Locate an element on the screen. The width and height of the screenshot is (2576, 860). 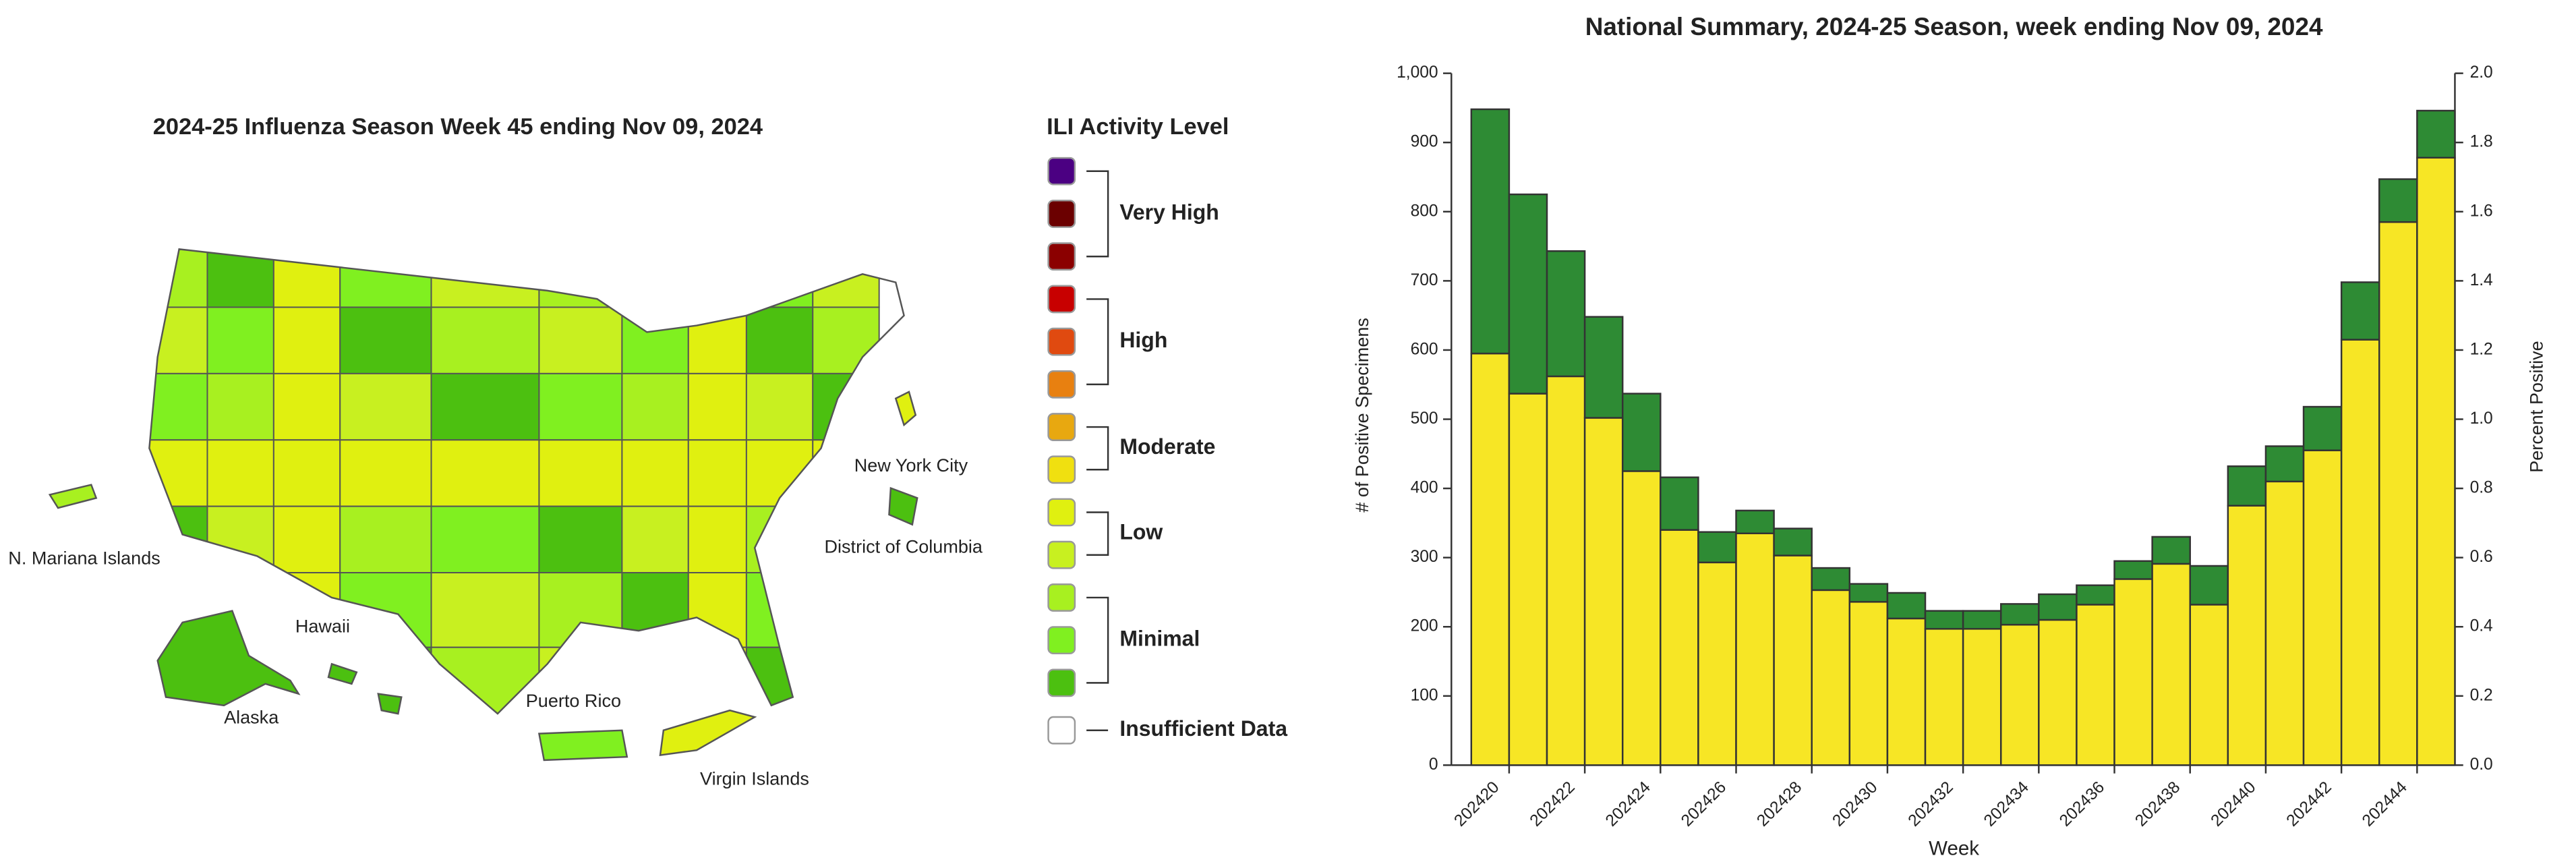
territory-label: N. Mariana Islands is located at coordinates (84, 558).